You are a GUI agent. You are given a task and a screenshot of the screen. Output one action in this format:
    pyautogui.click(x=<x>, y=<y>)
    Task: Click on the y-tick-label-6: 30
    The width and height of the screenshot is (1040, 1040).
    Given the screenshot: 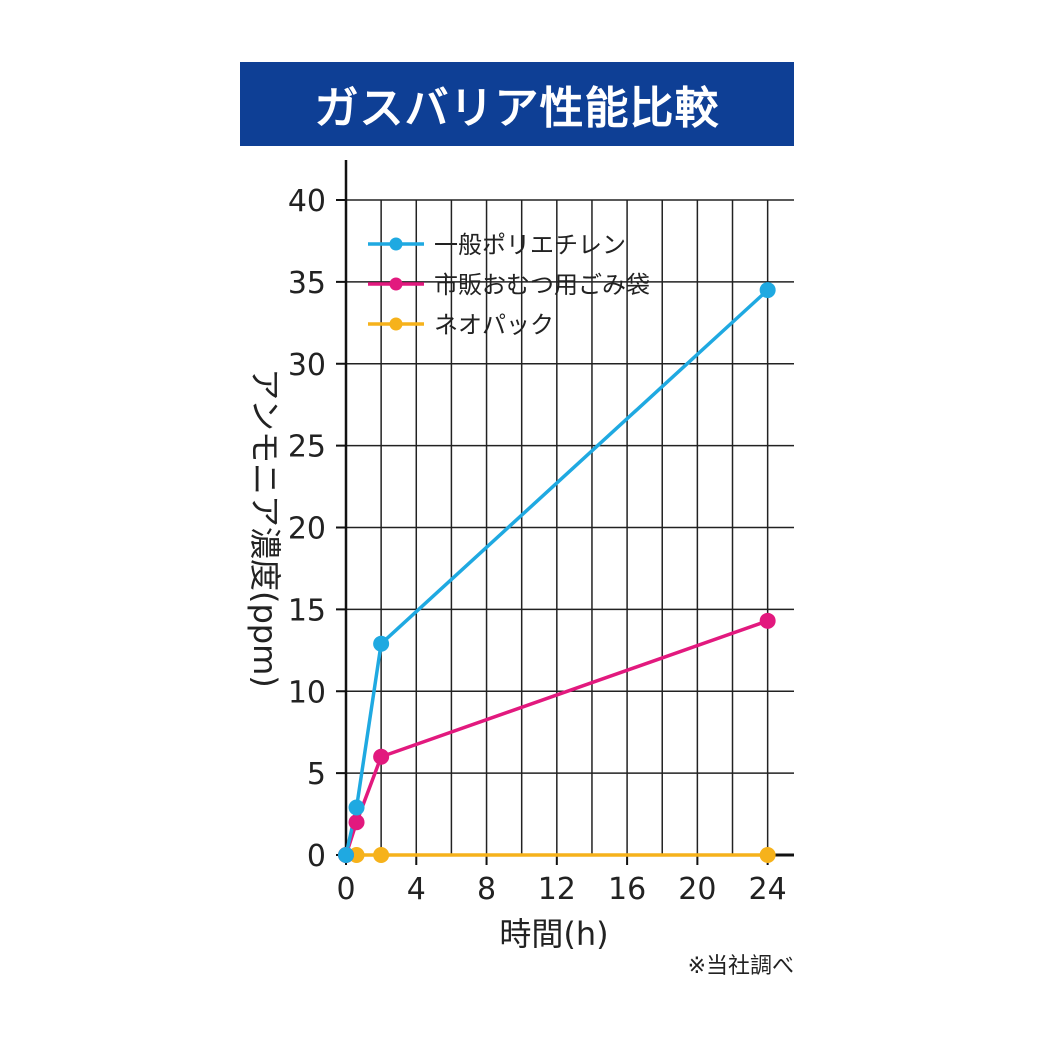 What is the action you would take?
    pyautogui.click(x=307, y=365)
    